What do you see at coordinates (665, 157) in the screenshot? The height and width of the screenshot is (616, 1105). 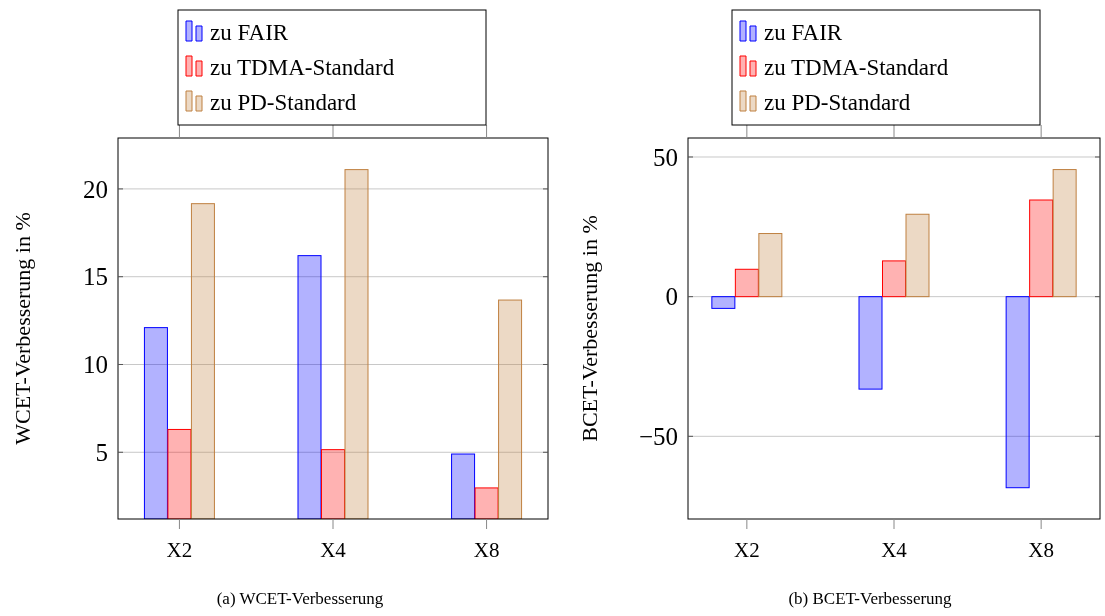 I see `y-tick-label: 50` at bounding box center [665, 157].